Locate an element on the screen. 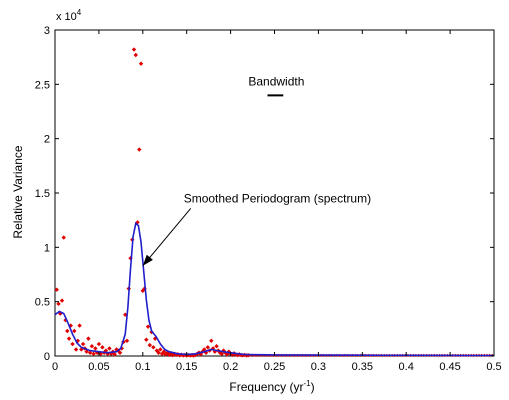 The image size is (509, 400). annotation-arrow is located at coordinates (167, 237).